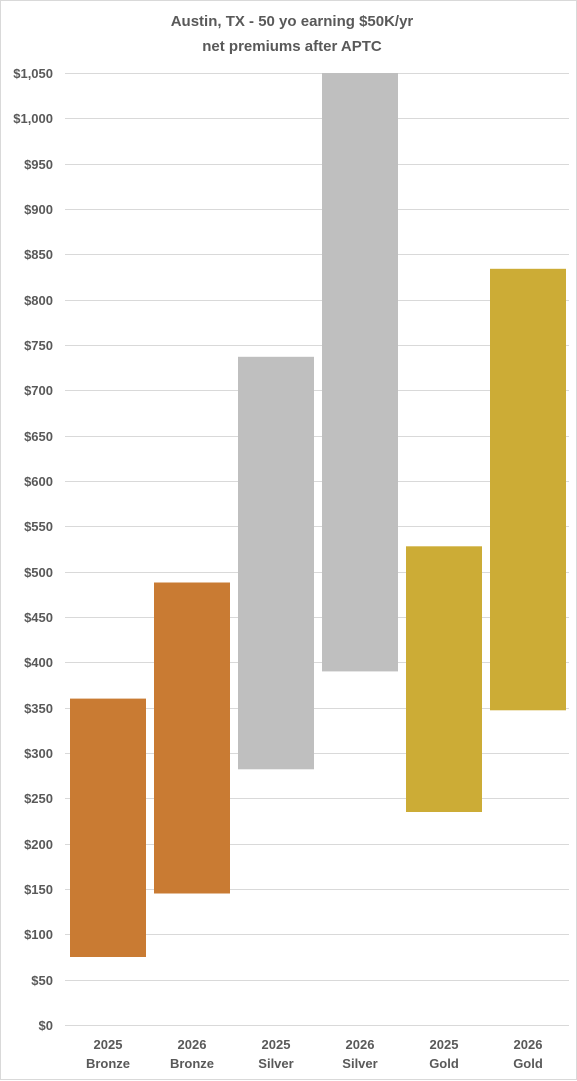  Describe the element at coordinates (38, 300) in the screenshot. I see `y-tick-label: $800` at that location.